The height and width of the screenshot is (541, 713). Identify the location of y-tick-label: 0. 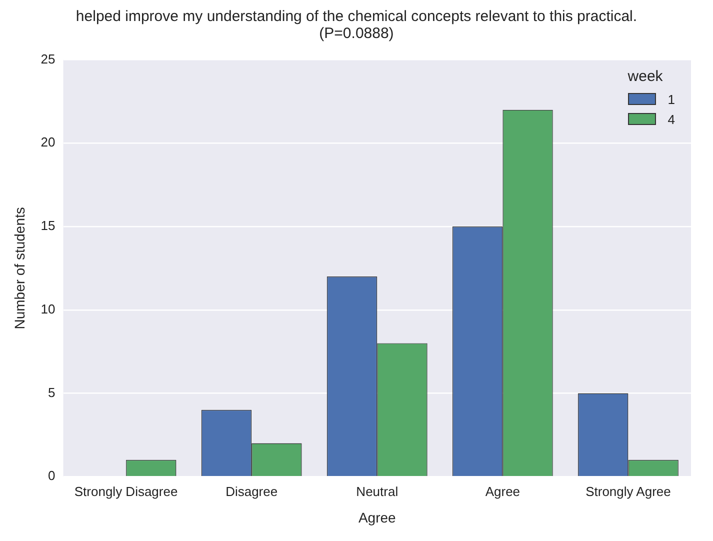
(52, 476).